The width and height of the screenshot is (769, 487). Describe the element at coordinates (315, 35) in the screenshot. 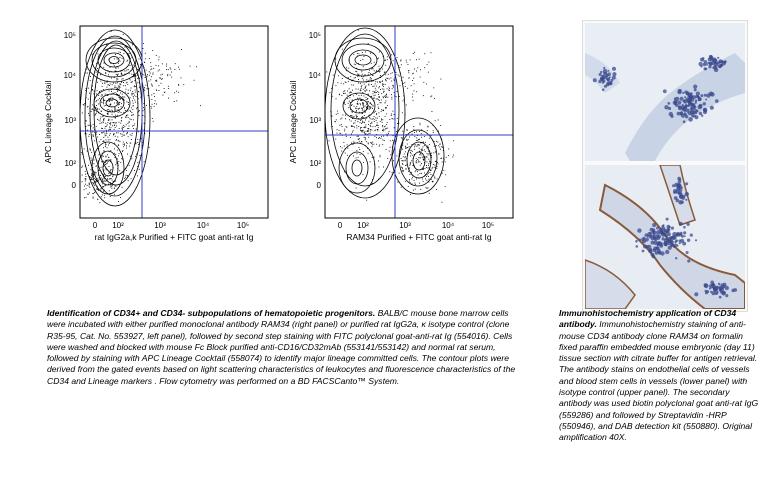

I see `y-tick: 10⁵` at that location.